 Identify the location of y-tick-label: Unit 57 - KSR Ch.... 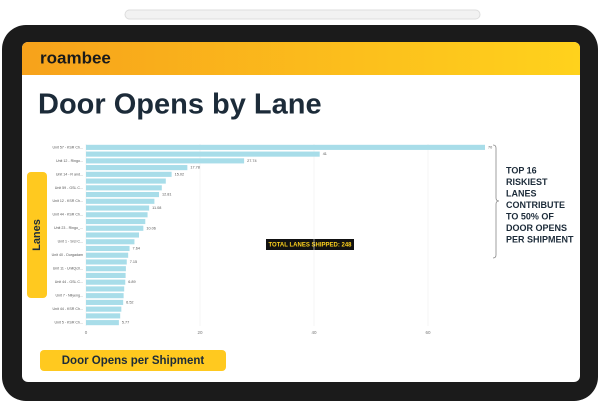
(67, 147).